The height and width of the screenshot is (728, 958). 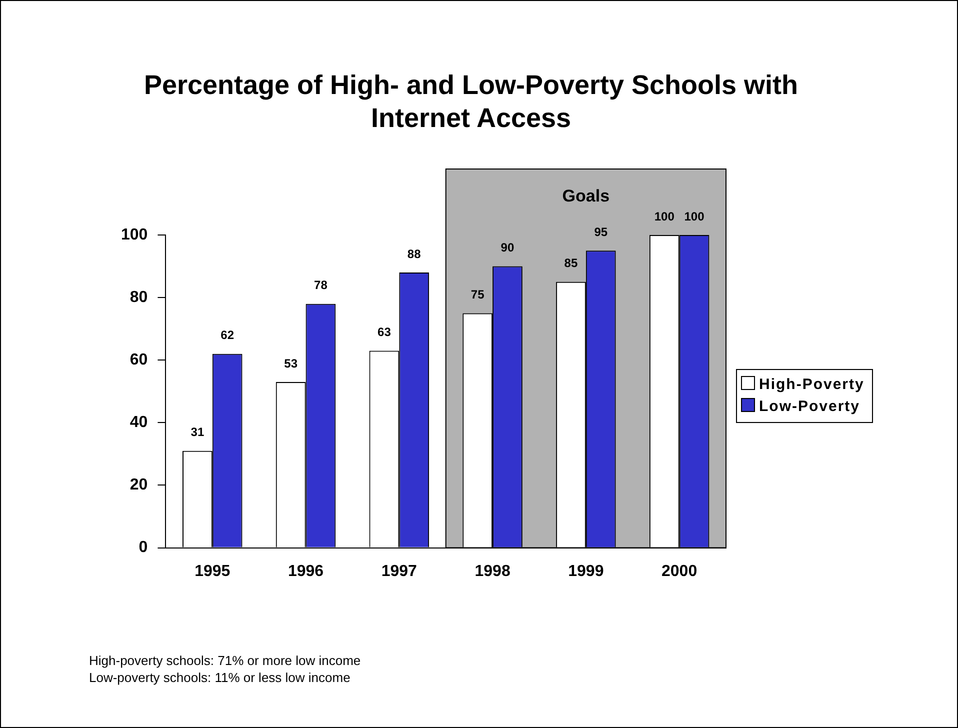 I want to click on y-tick-label: 80, so click(x=139, y=297).